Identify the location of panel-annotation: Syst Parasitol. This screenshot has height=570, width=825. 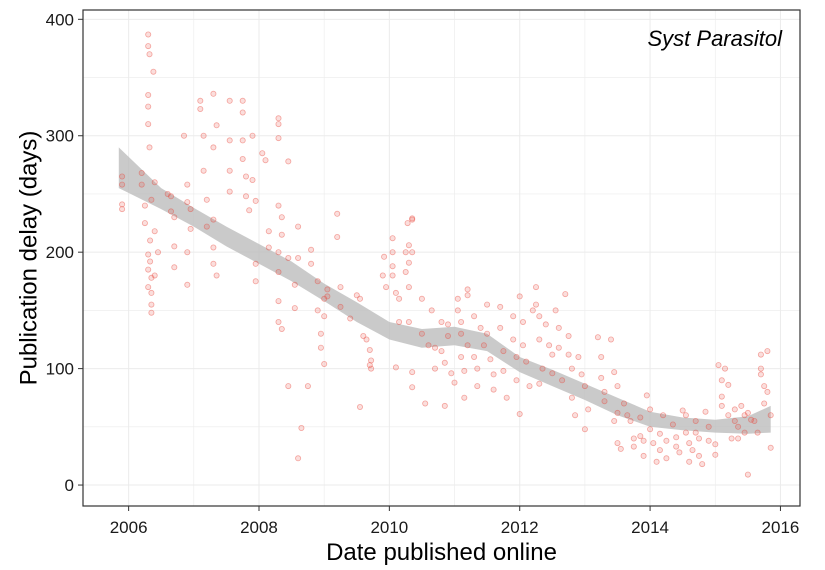
(716, 38).